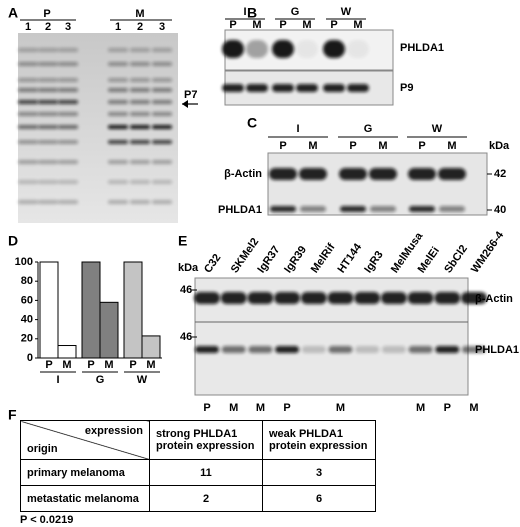 The image size is (520, 527). What do you see at coordinates (377, 184) in the screenshot?
I see `gel` at bounding box center [377, 184].